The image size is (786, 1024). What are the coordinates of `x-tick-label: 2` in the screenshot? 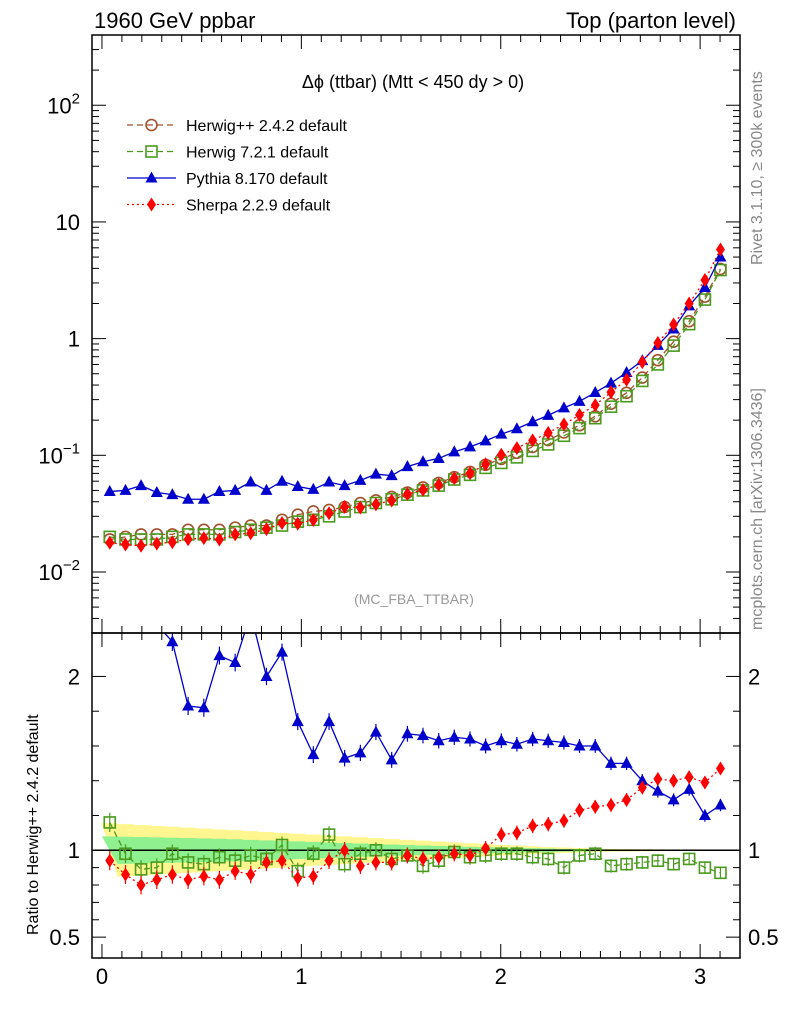 It's located at (501, 976).